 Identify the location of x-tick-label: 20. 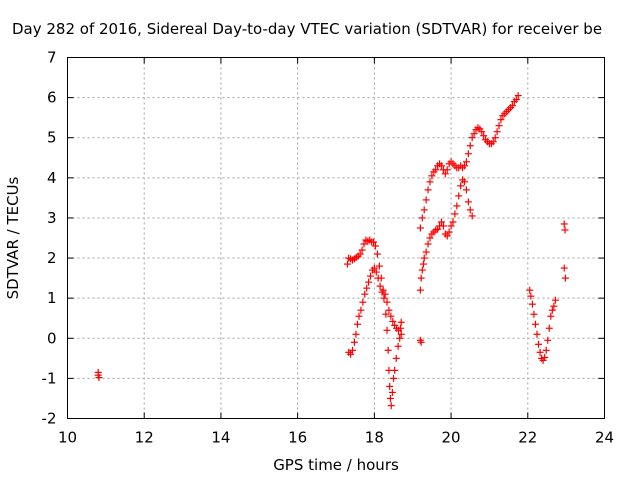
(451, 438).